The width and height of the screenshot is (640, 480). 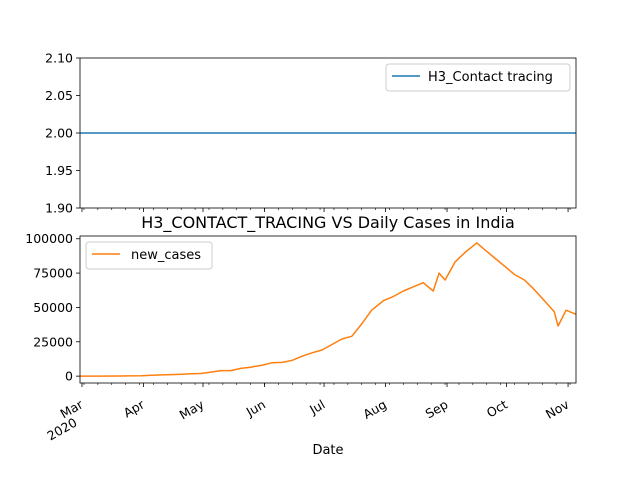 What do you see at coordinates (166, 255) in the screenshot?
I see `bottom-legend-label: new_cases` at bounding box center [166, 255].